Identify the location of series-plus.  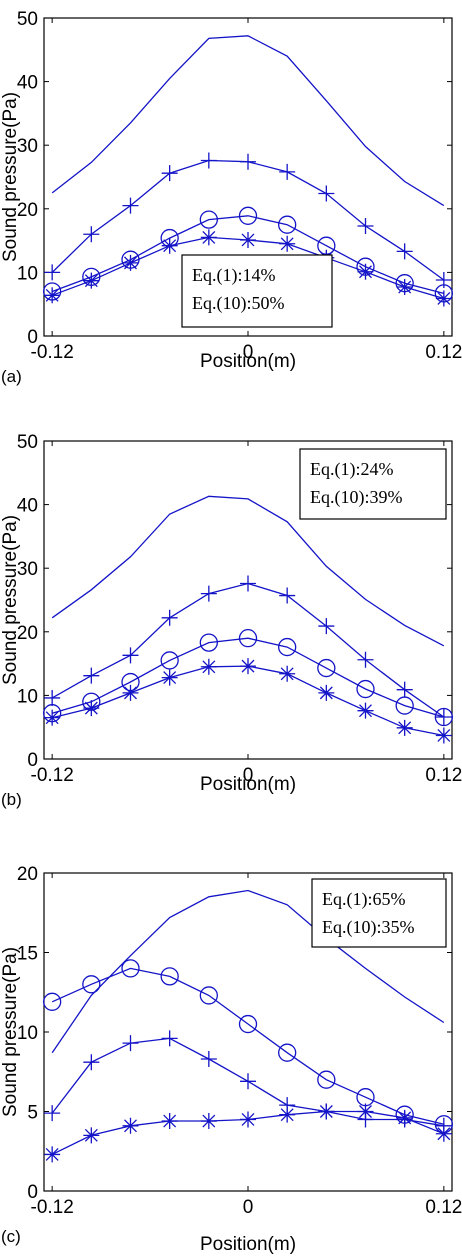
(248, 220).